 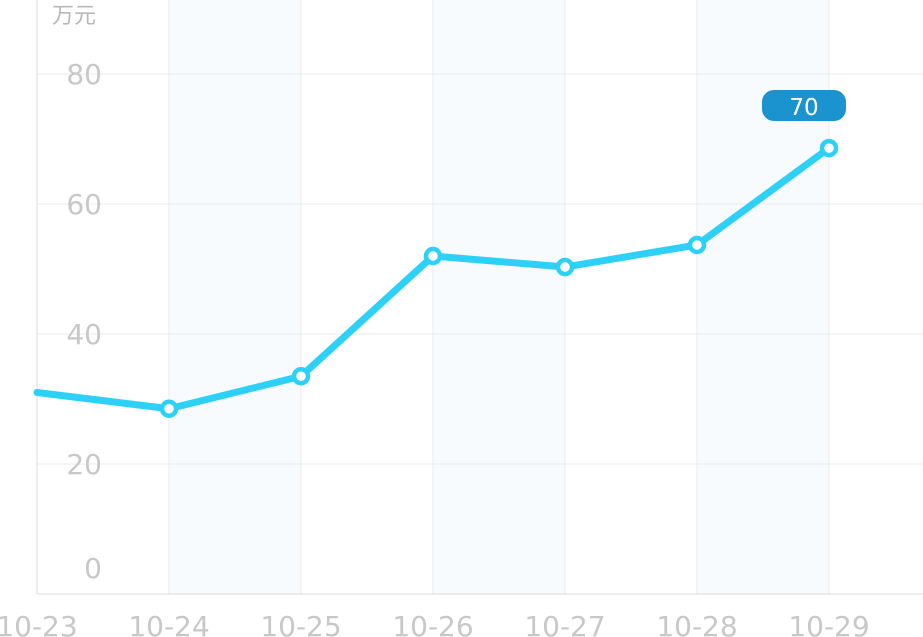 What do you see at coordinates (84, 204) in the screenshot?
I see `y-tick-60: 60` at bounding box center [84, 204].